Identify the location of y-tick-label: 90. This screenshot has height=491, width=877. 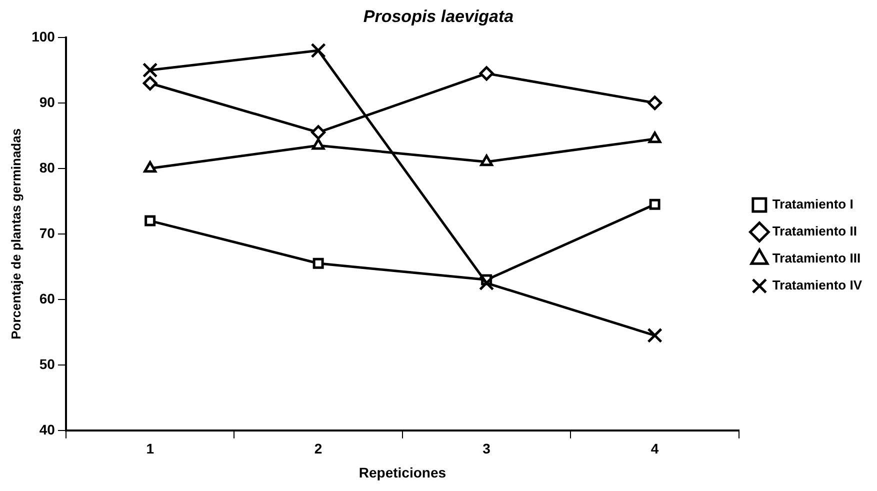
(47, 102).